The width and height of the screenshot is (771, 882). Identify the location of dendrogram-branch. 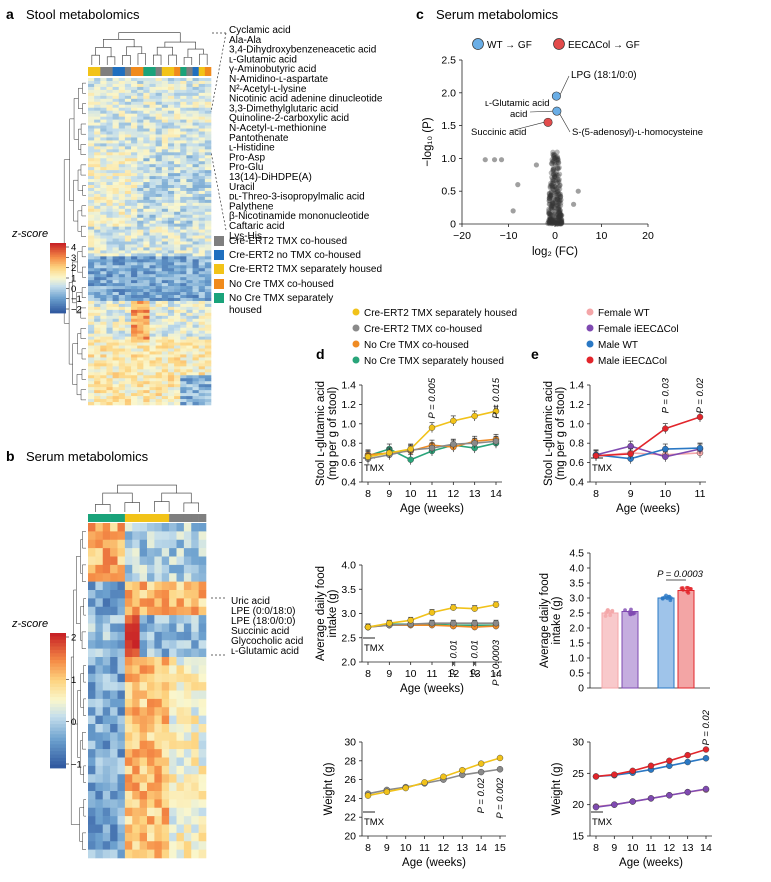
(134, 51).